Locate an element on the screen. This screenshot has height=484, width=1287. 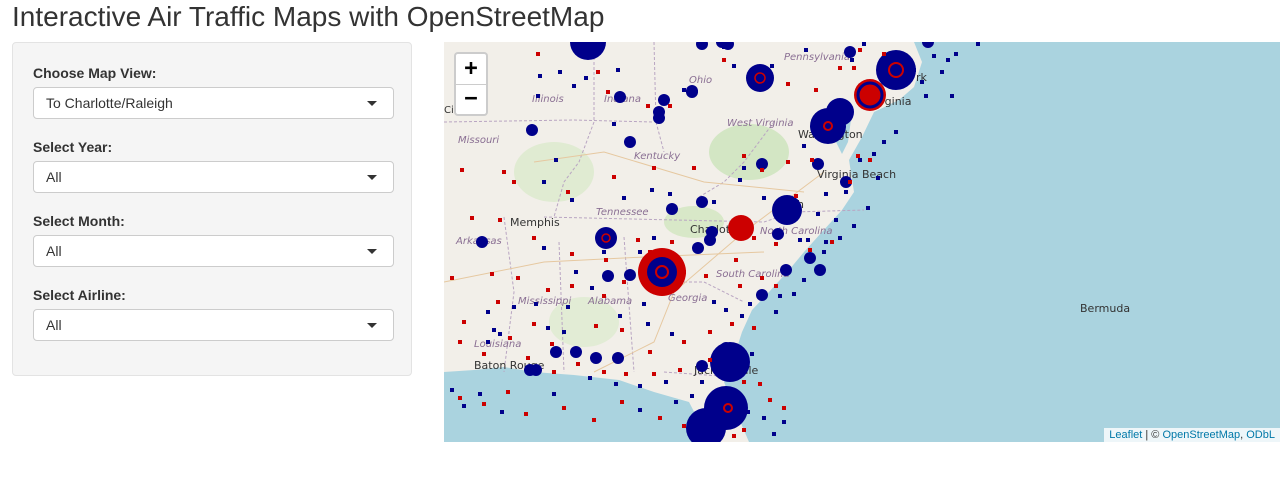
map-view-select: To Charlotte/Raleigh is located at coordinates (213, 103).